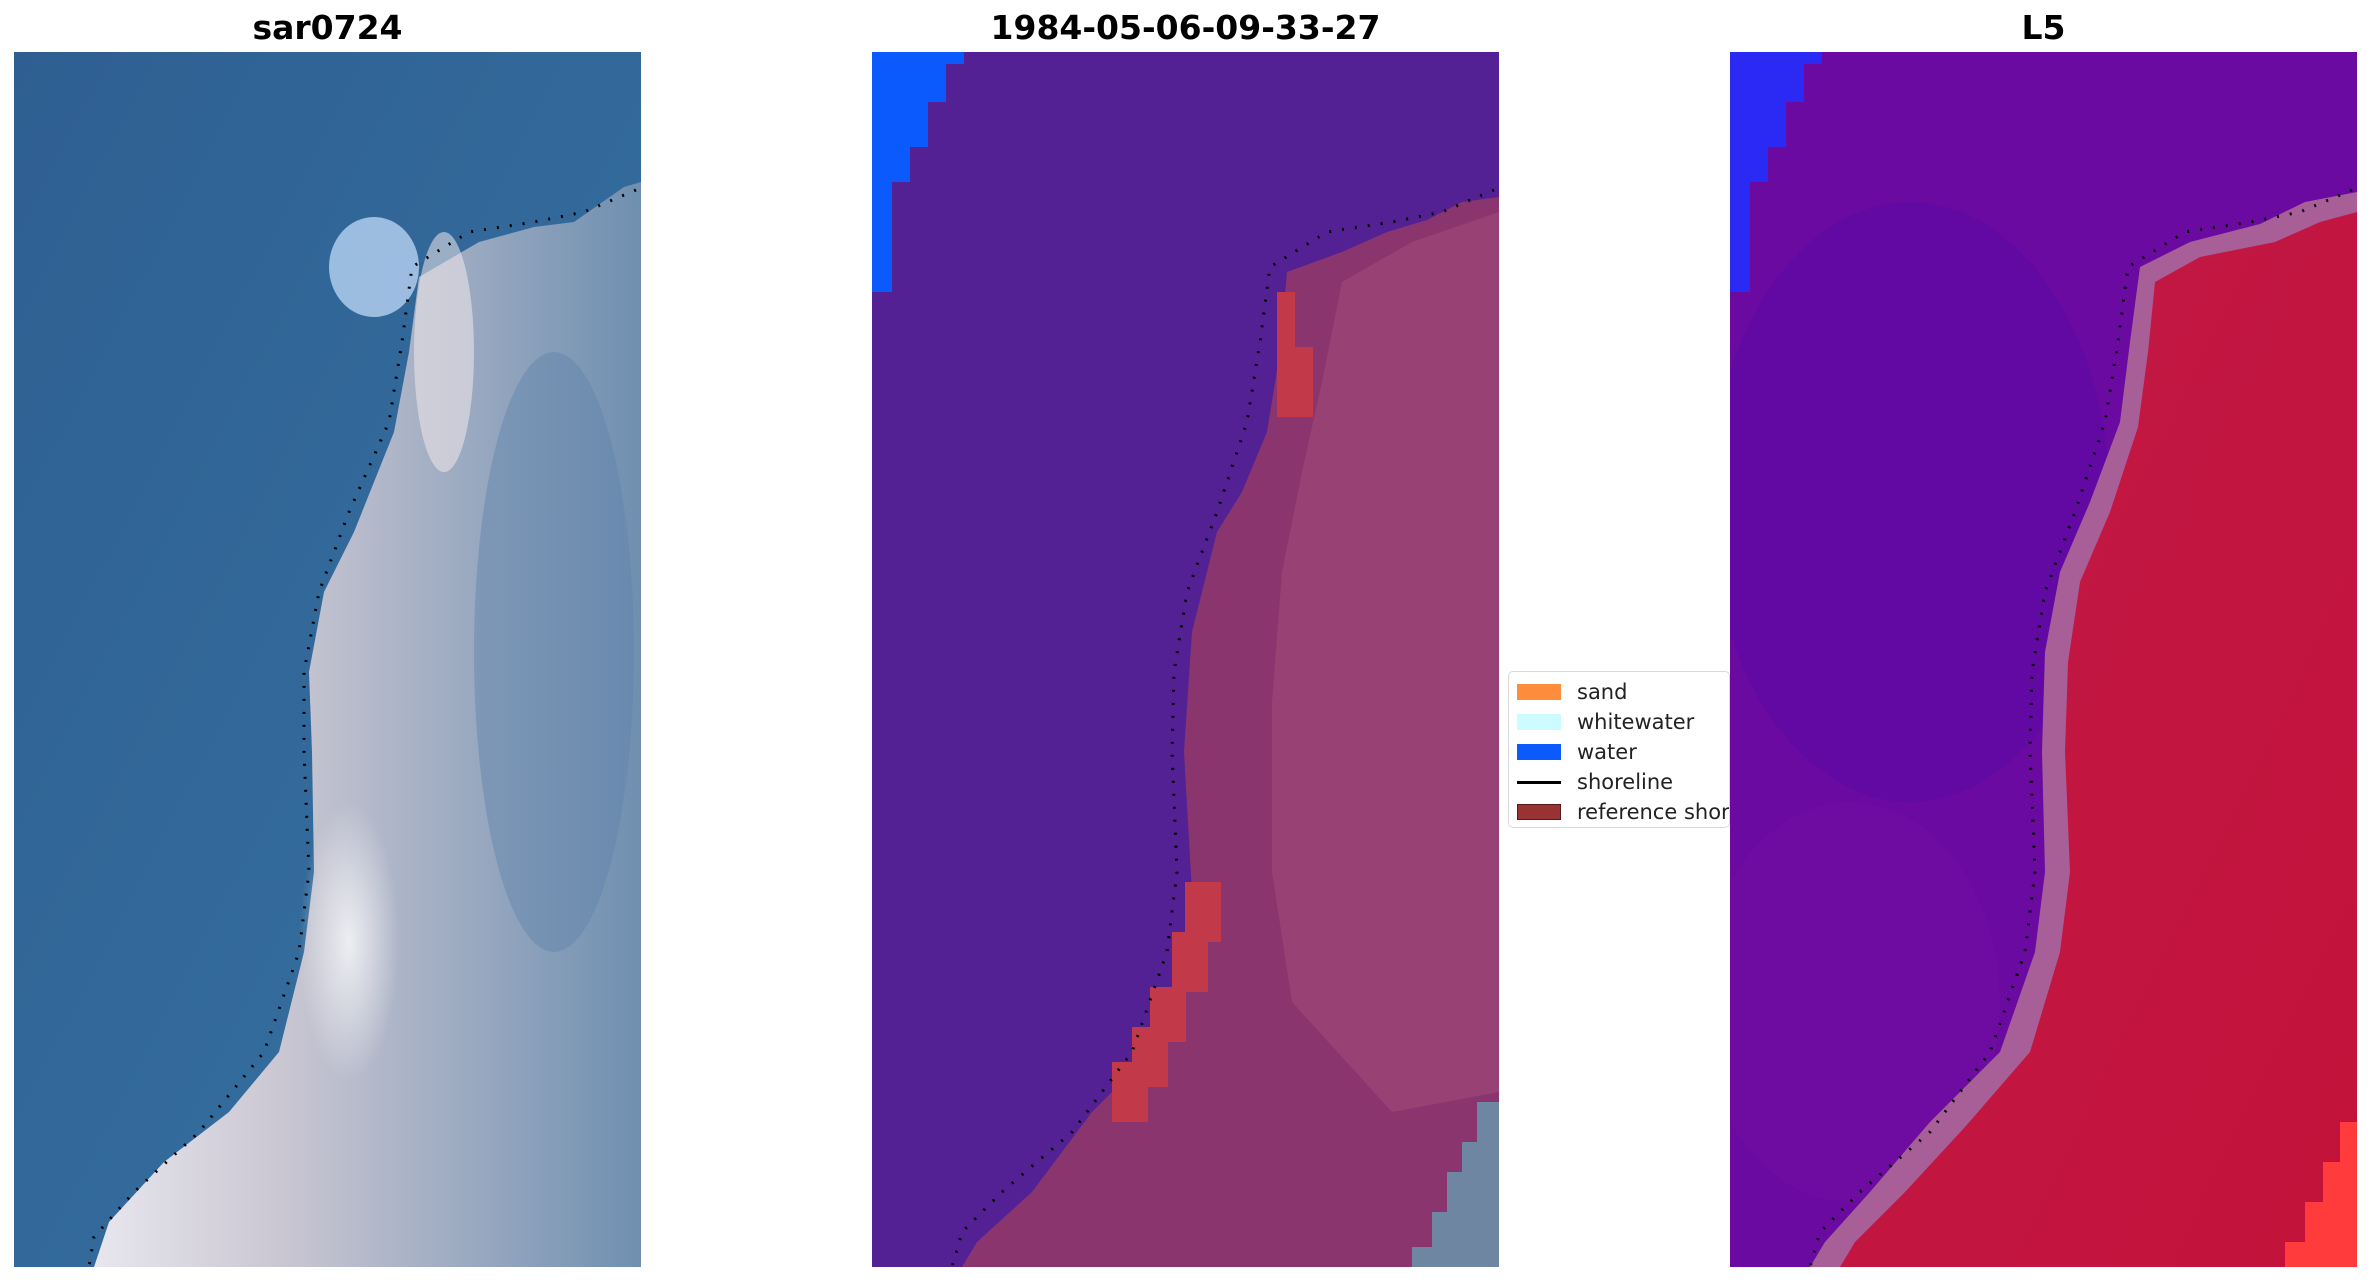 This screenshot has height=1283, width=2371. Describe the element at coordinates (1602, 692) in the screenshot. I see `legend-label: sand` at that location.